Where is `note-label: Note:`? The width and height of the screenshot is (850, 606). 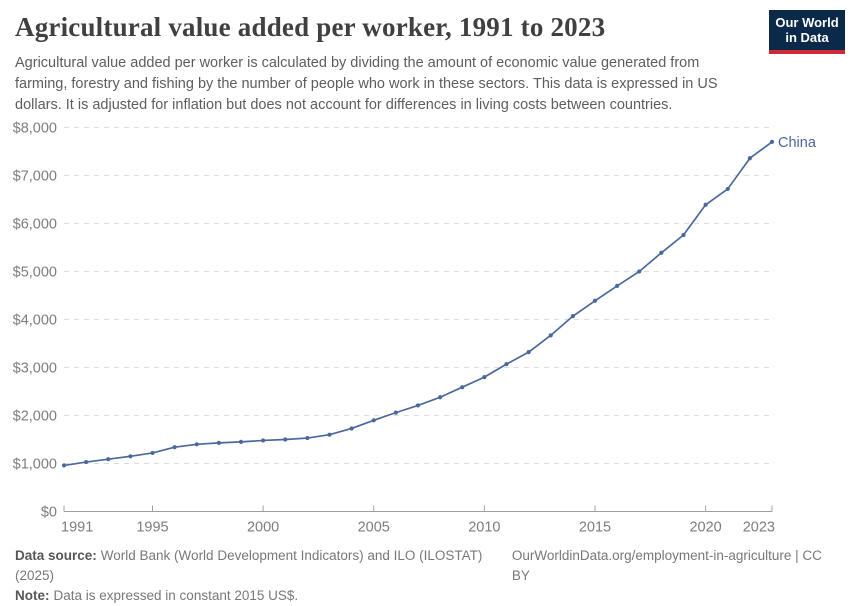 note-label: Note: is located at coordinates (32, 595).